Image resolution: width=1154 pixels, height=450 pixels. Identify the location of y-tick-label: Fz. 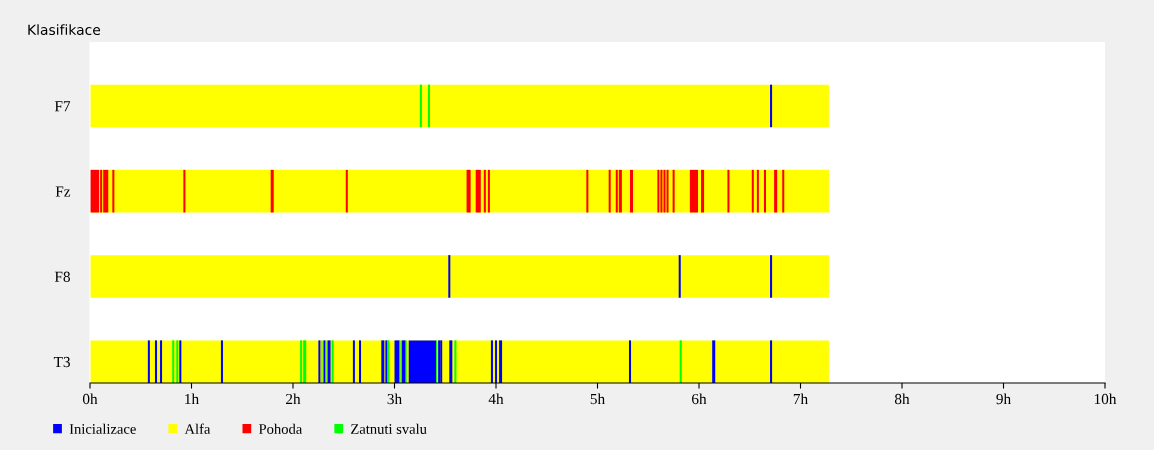
(63, 191).